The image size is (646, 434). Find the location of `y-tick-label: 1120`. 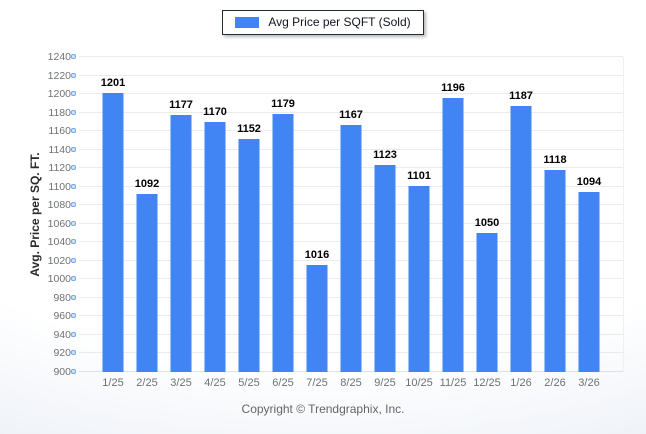

y-tick-label: 1120 is located at coordinates (59, 168).